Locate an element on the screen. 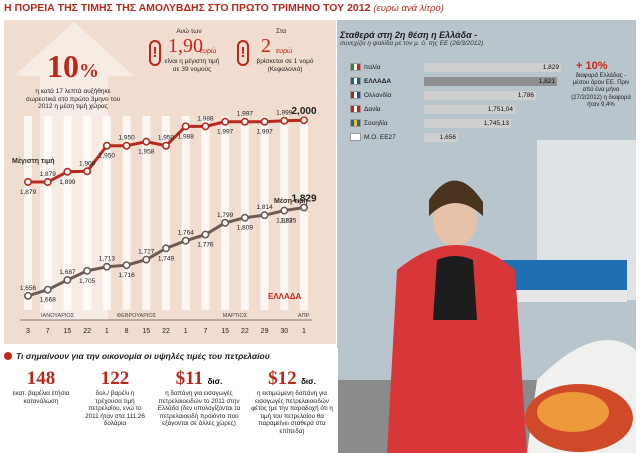 The image size is (640, 453). data-label: 1,799 is located at coordinates (225, 215).